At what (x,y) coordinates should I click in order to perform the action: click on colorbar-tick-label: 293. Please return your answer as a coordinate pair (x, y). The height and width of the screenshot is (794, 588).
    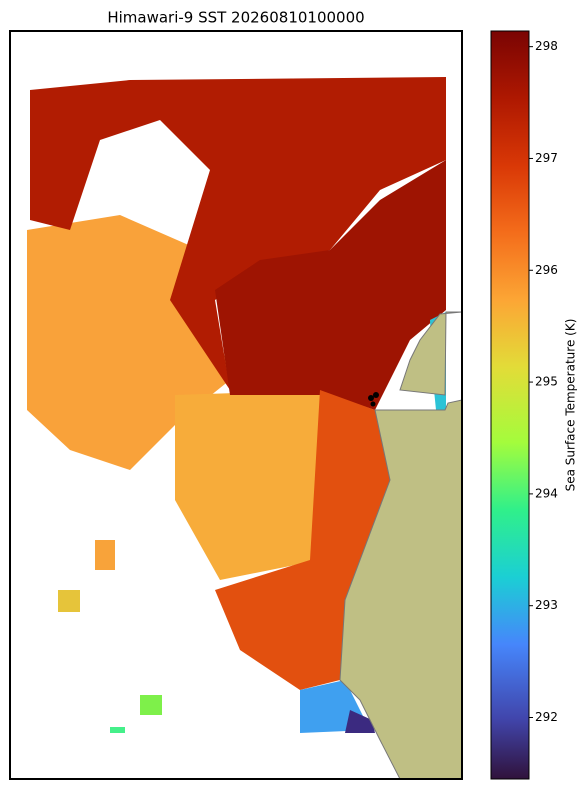
    Looking at the image, I should click on (546, 605).